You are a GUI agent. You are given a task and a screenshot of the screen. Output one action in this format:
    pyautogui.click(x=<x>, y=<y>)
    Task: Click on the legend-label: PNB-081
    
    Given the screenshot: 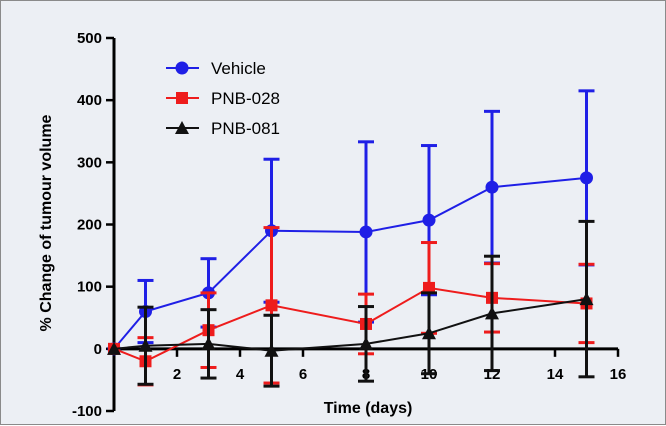 What is the action you would take?
    pyautogui.click(x=245, y=128)
    